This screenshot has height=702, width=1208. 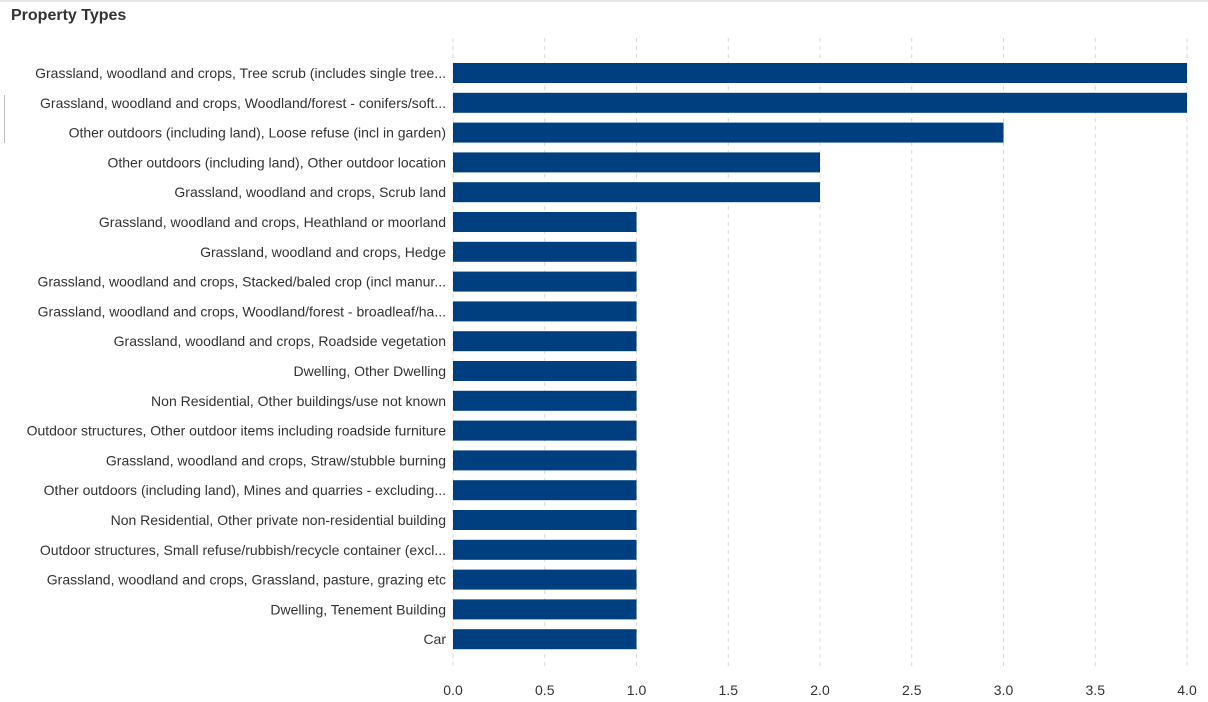 What do you see at coordinates (912, 690) in the screenshot?
I see `x-tick-label: 2.5` at bounding box center [912, 690].